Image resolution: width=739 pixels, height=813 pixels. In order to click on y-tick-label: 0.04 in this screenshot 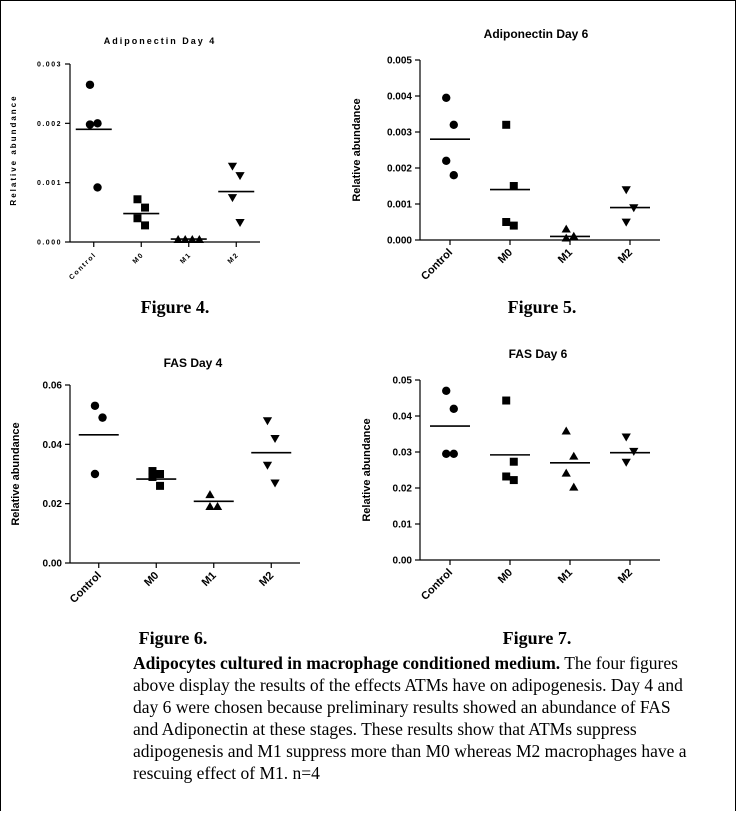, I will do `click(403, 417)`.